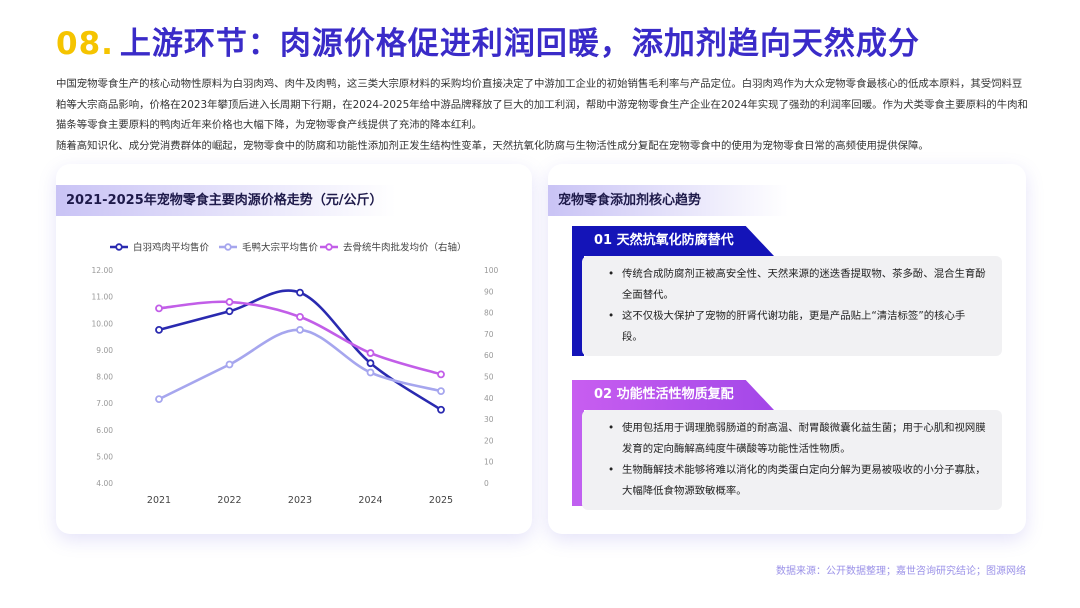 This screenshot has width=1080, height=608. What do you see at coordinates (668, 200) in the screenshot?
I see `trends-heading: 宠物零食添加剂核心趋势` at bounding box center [668, 200].